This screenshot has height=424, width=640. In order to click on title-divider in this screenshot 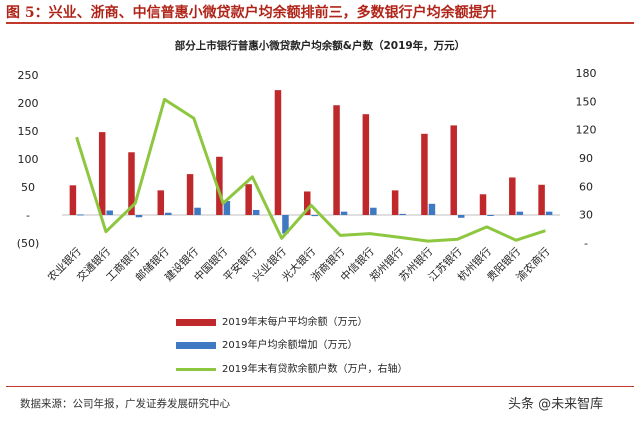, I will do `click(320, 23)`.